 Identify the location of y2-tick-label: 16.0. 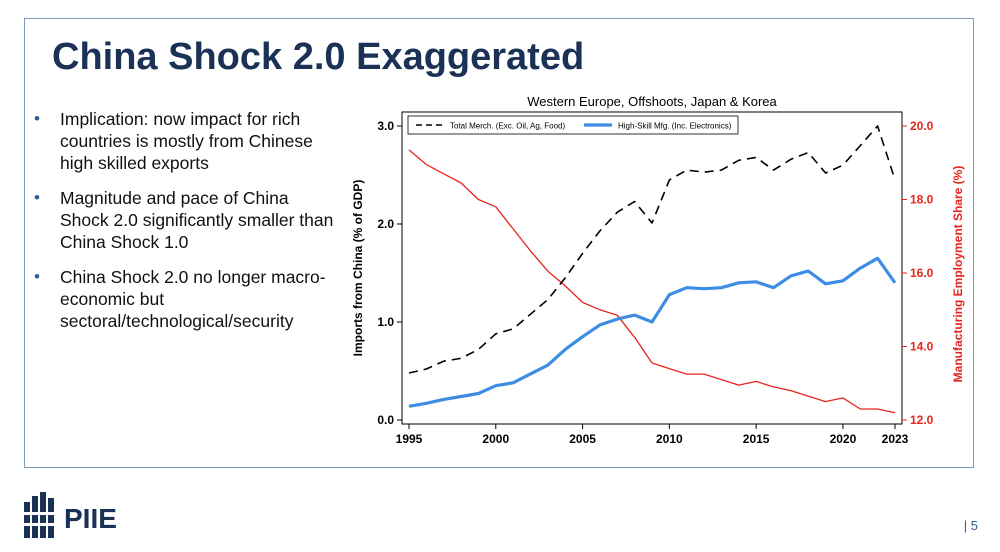
(922, 273).